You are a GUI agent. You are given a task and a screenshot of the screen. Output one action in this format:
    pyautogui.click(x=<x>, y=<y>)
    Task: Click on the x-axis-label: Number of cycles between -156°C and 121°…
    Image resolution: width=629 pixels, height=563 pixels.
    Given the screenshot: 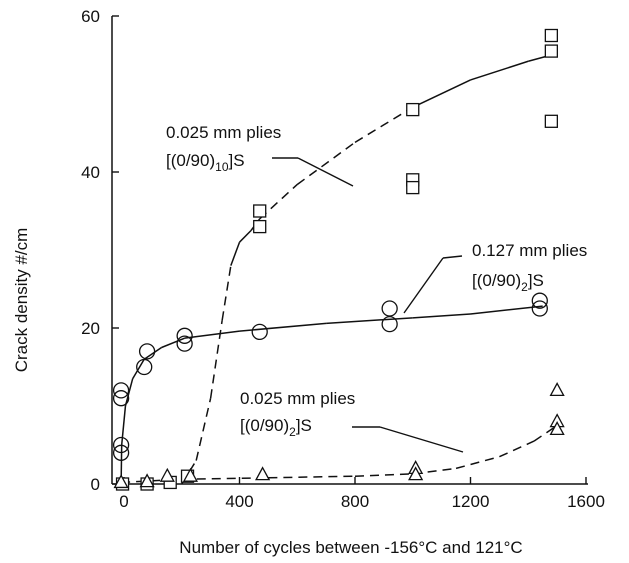 What is the action you would take?
    pyautogui.click(x=350, y=547)
    